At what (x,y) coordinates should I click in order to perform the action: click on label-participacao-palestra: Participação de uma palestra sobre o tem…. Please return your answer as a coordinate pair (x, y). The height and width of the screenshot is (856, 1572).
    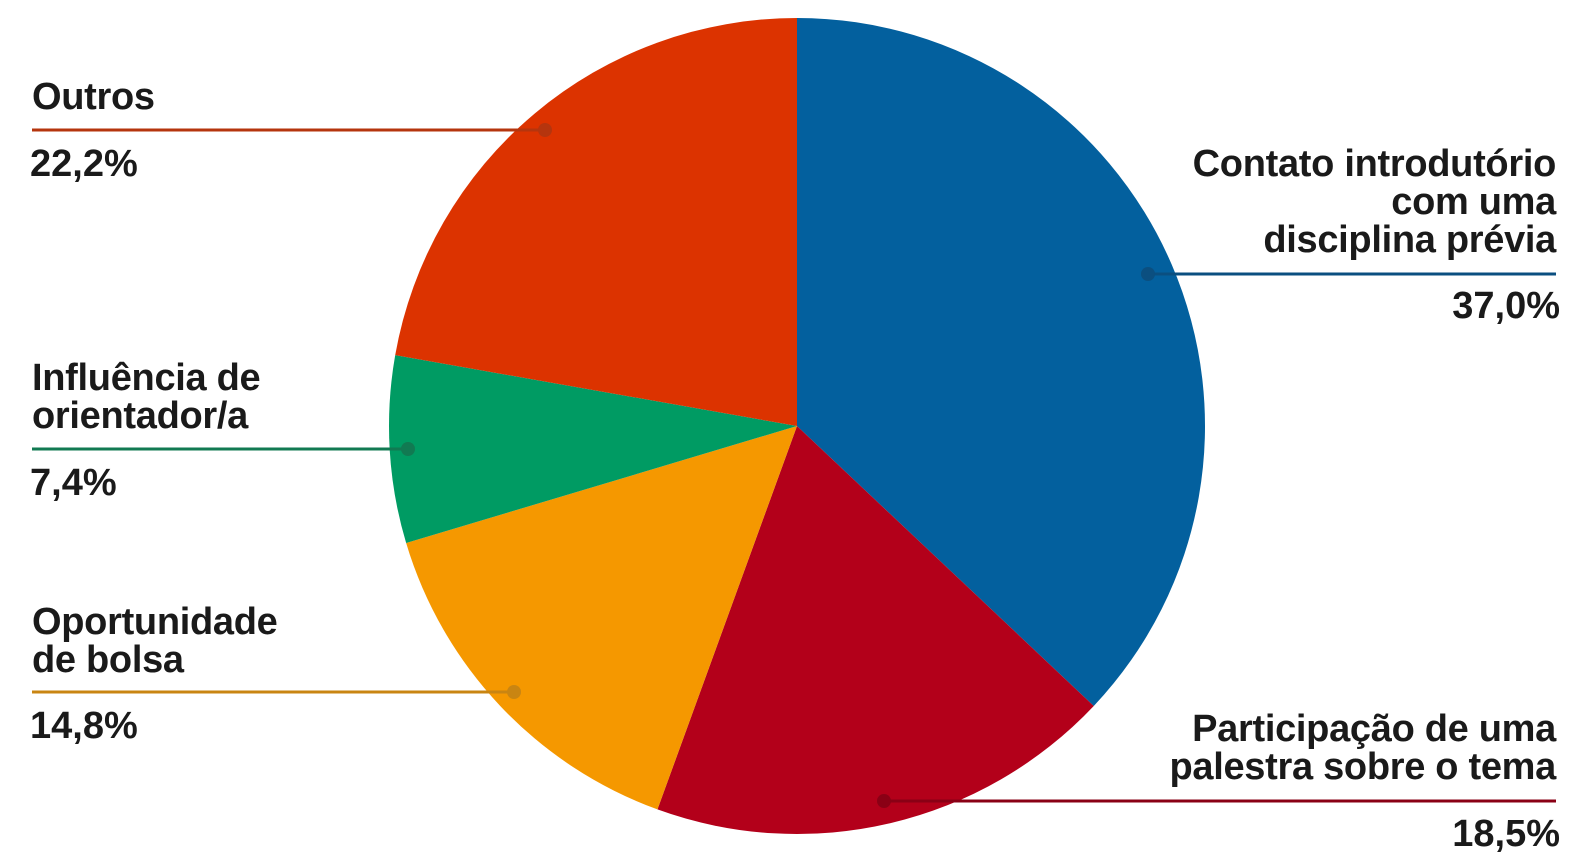
    Looking at the image, I should click on (1362, 748).